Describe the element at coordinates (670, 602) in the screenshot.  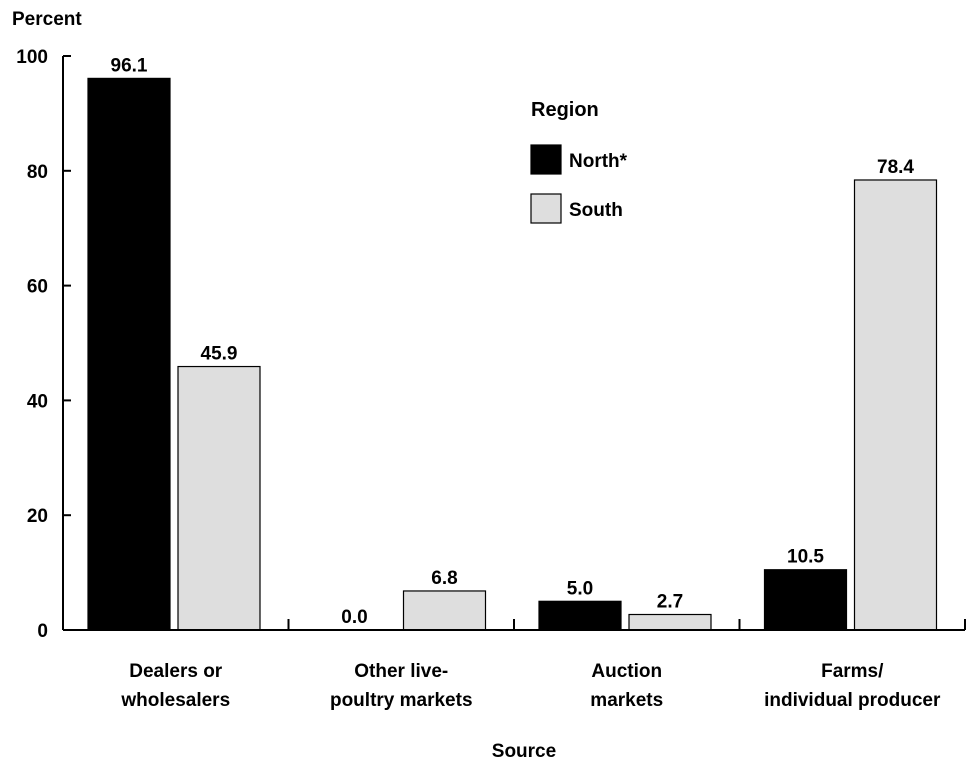
I see `bar-data-label: 2.7` at that location.